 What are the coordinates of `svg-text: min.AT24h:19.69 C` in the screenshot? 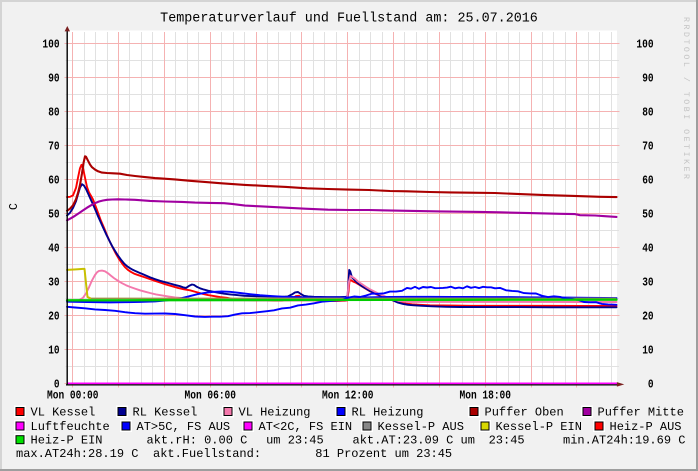 It's located at (624, 440).